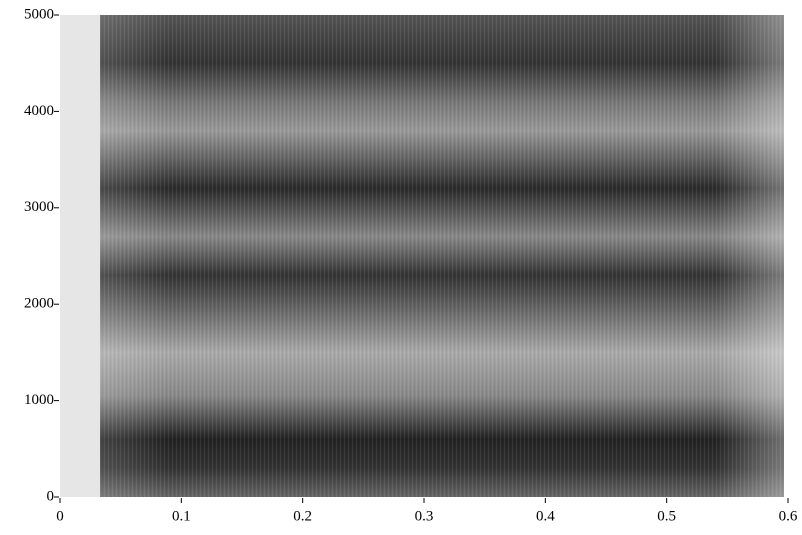 This screenshot has height=535, width=802. I want to click on y-tick-label: 1000, so click(39, 400).